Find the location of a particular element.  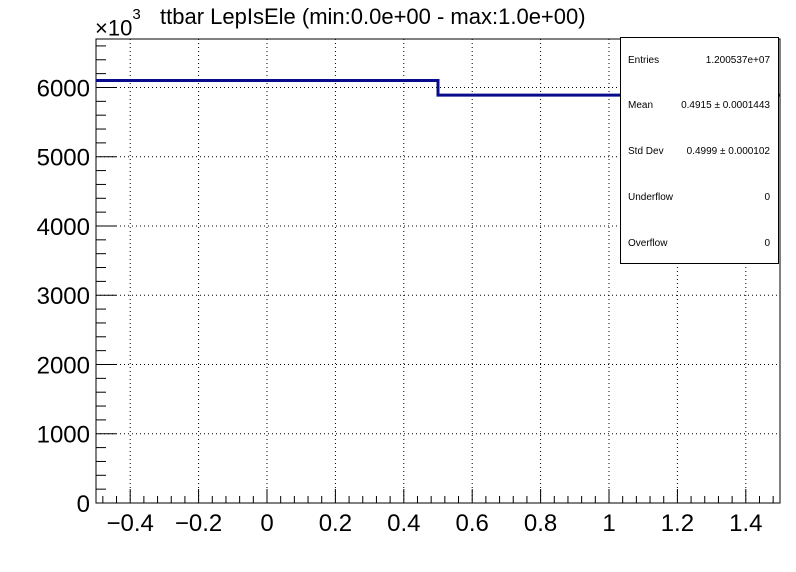

y-tick-label: 6000 is located at coordinates (63, 88).